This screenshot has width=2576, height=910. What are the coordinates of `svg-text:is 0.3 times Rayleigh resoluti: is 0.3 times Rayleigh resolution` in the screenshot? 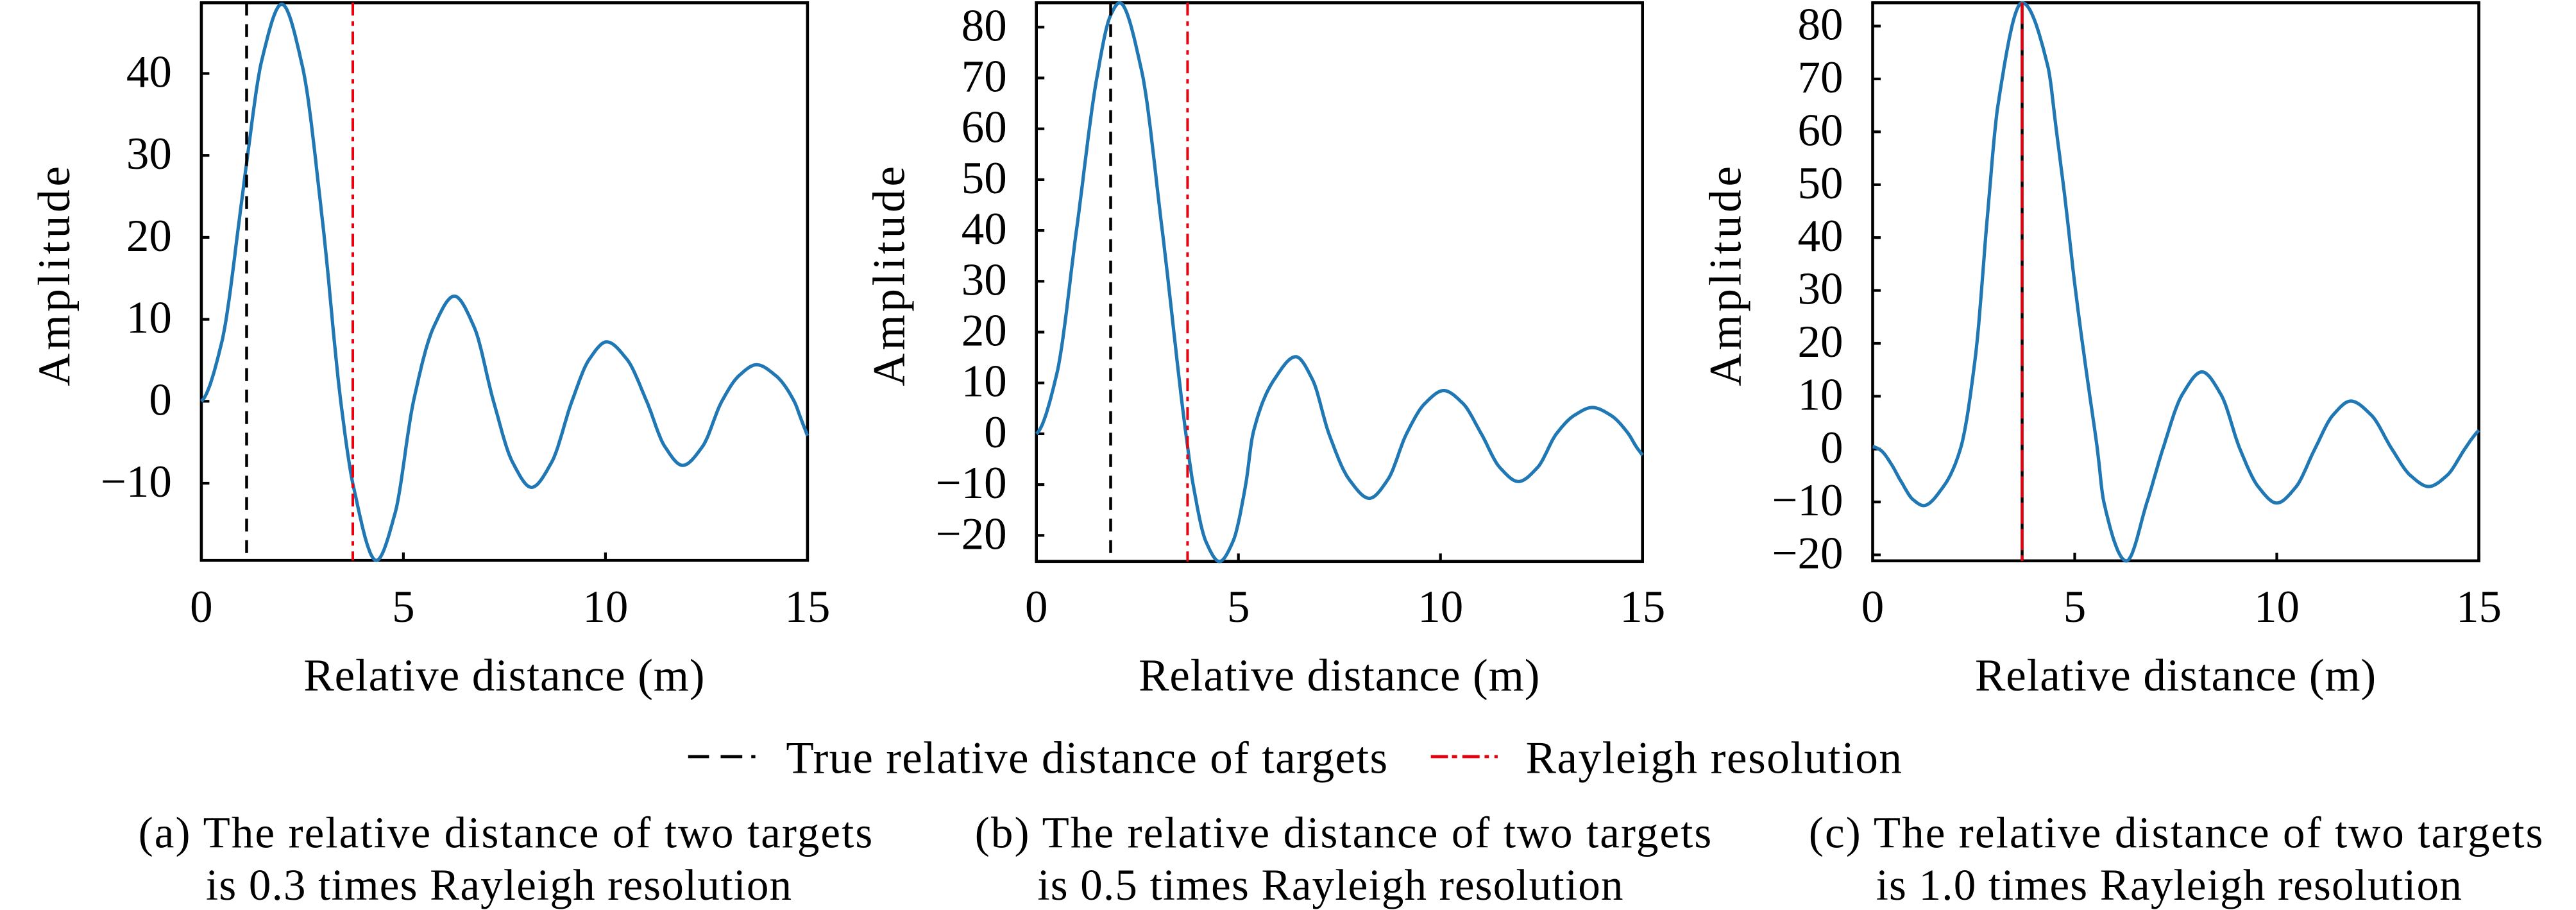 It's located at (499, 885).